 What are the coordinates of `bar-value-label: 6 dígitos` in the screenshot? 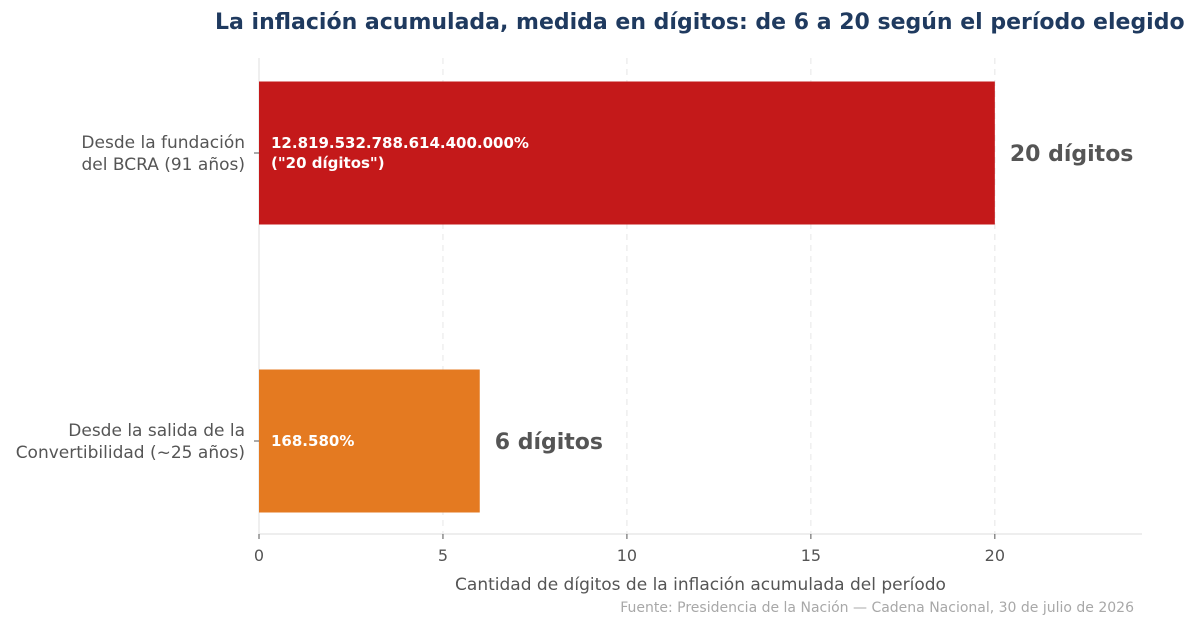 It's located at (549, 442).